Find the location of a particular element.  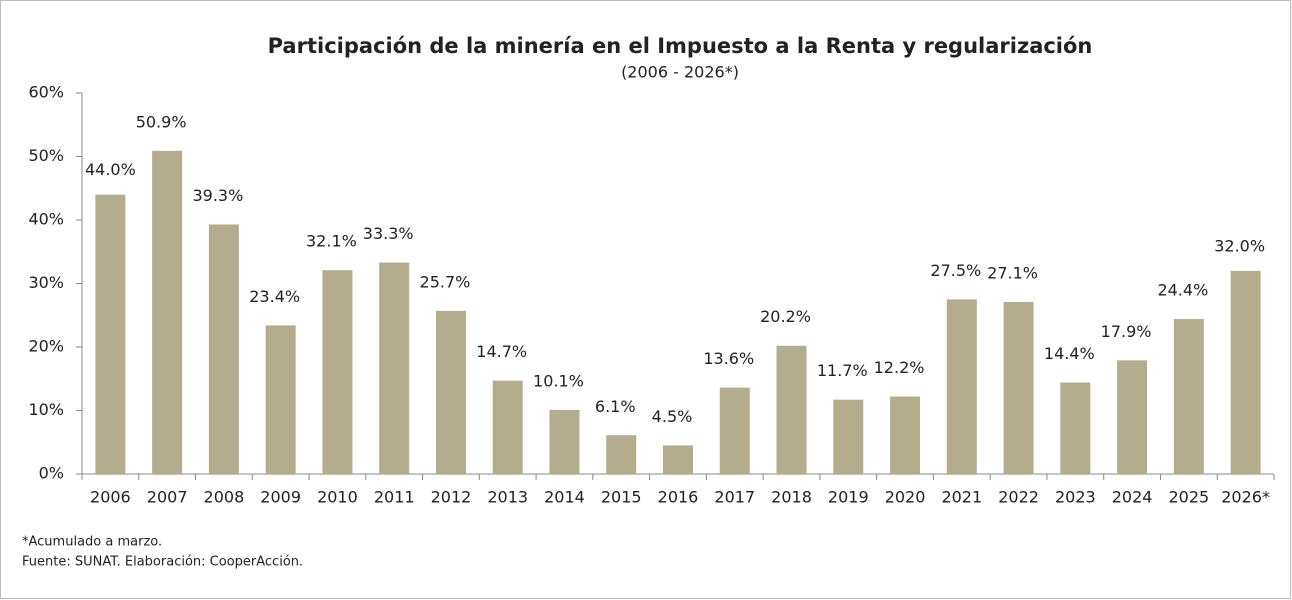

value-label: 24.4% is located at coordinates (1182, 290).